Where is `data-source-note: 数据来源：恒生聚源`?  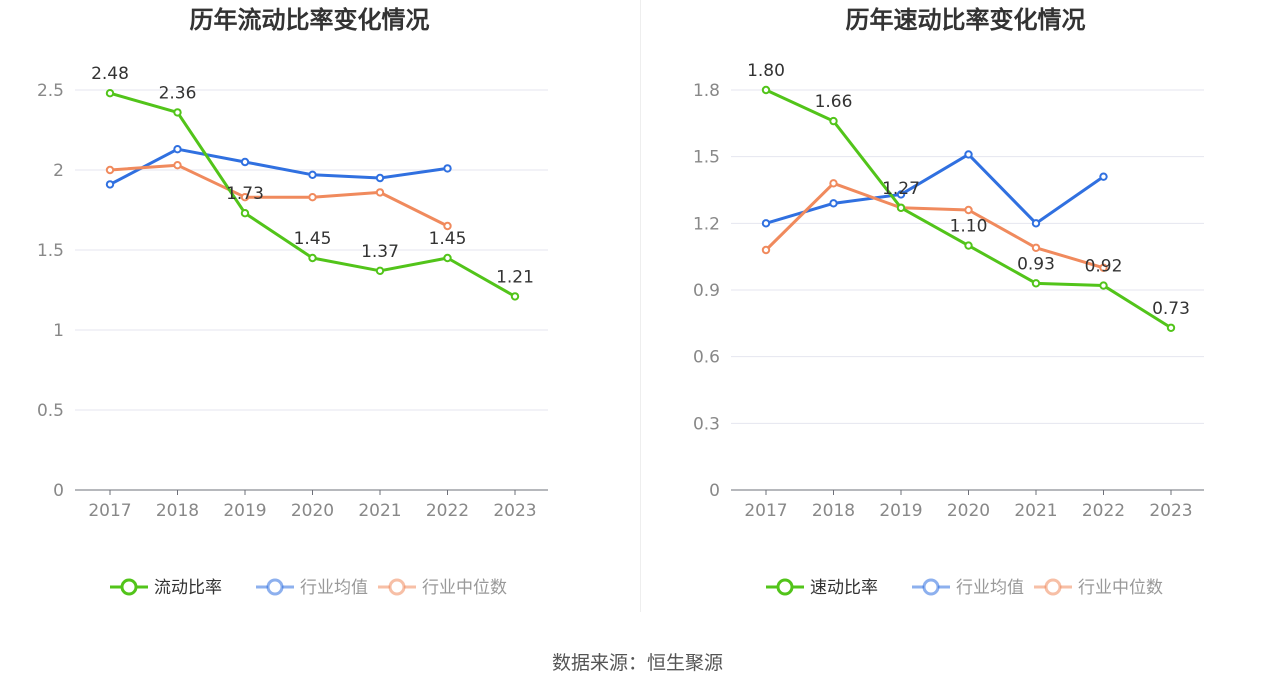
data-source-note: 数据来源：恒生聚源 is located at coordinates (637, 663).